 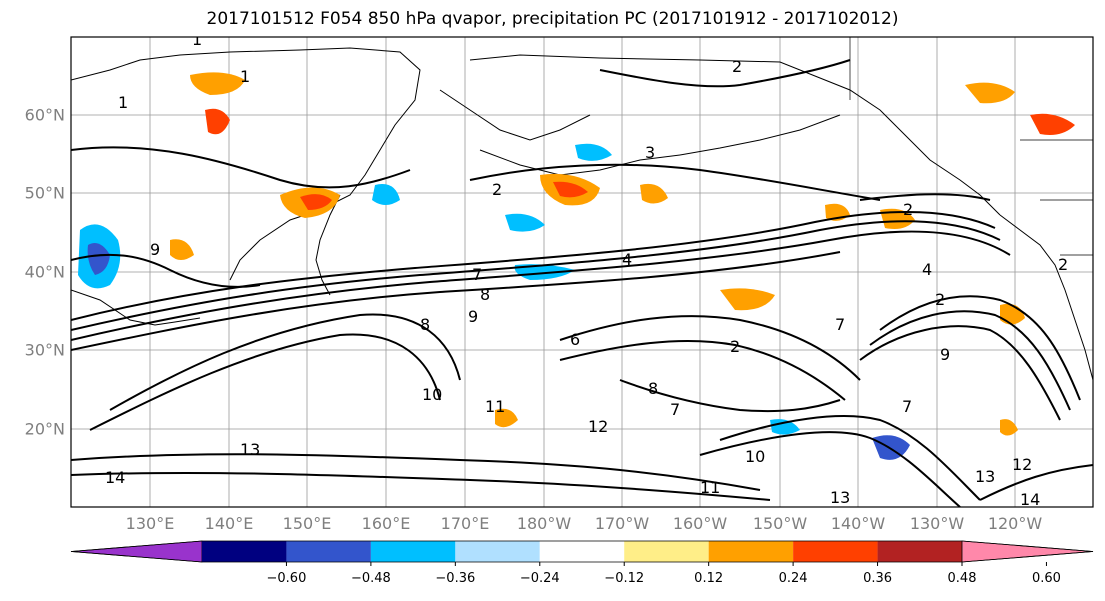 I want to click on longitude-tick-label: 170°W, so click(x=622, y=523).